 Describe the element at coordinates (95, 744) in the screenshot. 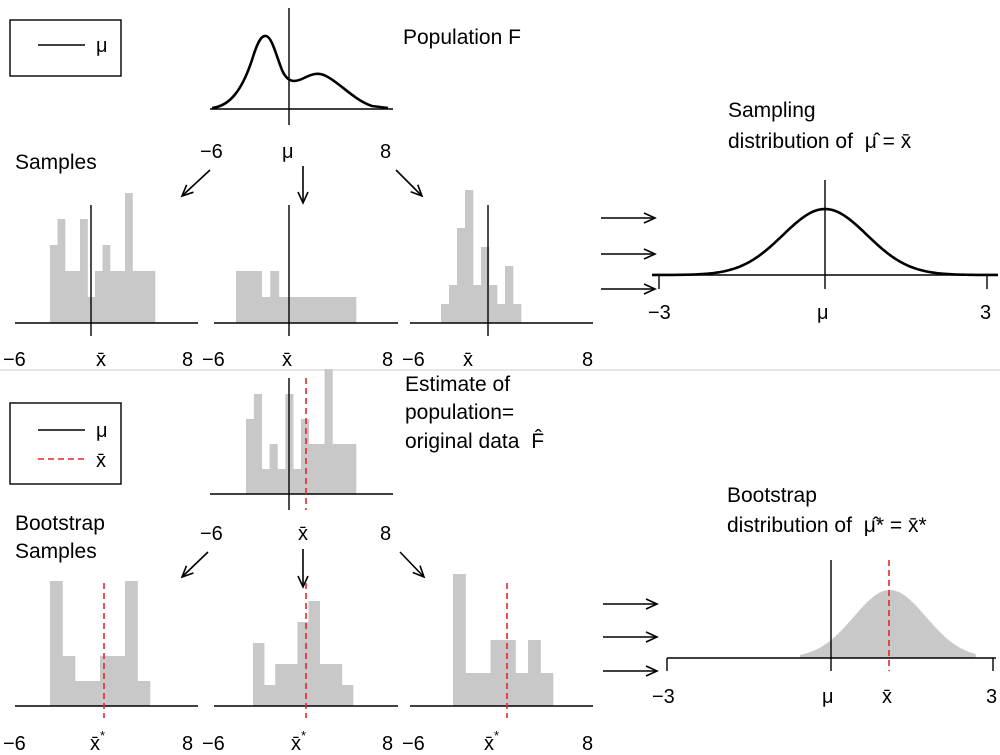

I see `boot-1-tick-xbar-text: x̄` at that location.